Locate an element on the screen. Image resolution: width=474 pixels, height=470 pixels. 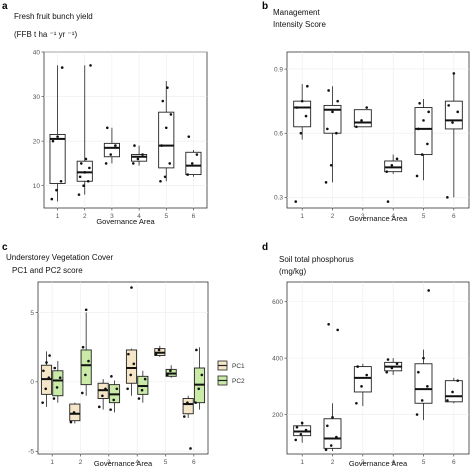
y-tick-label: 400 is located at coordinates (277, 358).